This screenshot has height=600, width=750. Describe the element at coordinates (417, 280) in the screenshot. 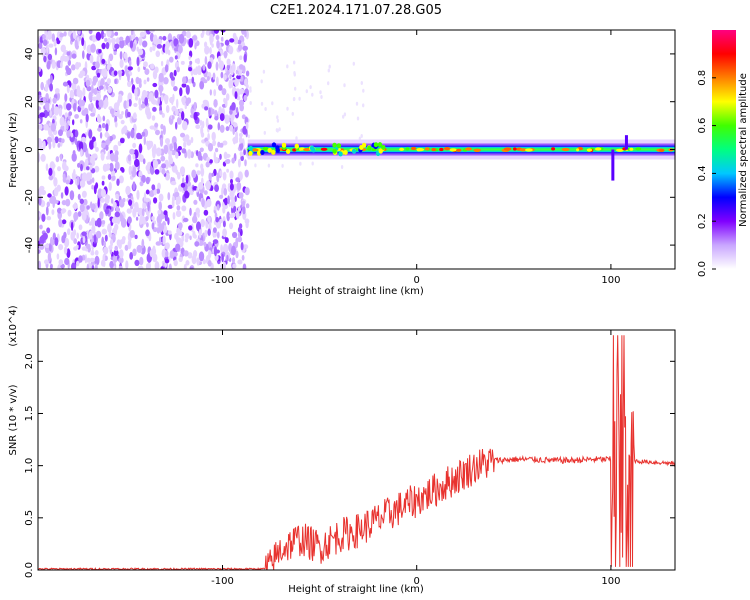

I see `heatmap-x-tick-label: 0` at that location.